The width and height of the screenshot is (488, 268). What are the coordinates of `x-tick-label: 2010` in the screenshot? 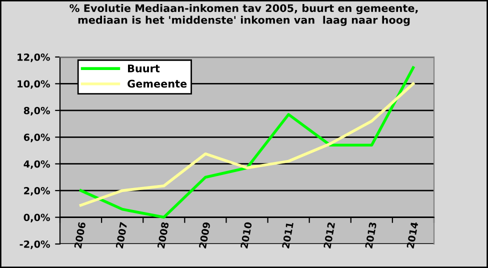 It's located at (246, 235).